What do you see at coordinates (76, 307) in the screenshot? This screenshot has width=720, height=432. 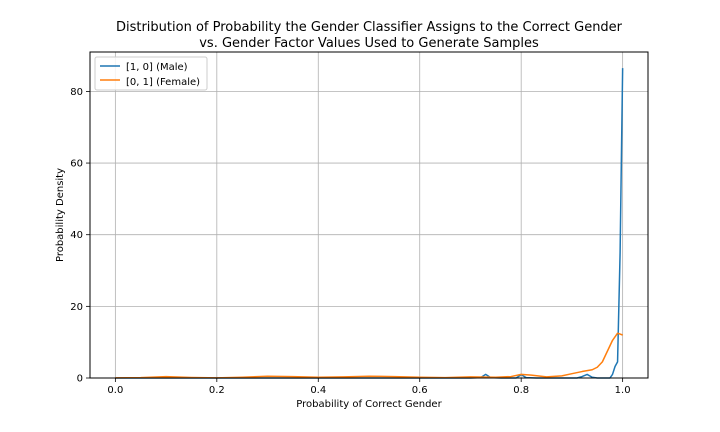 I see `y-tick-label: 20` at bounding box center [76, 307].